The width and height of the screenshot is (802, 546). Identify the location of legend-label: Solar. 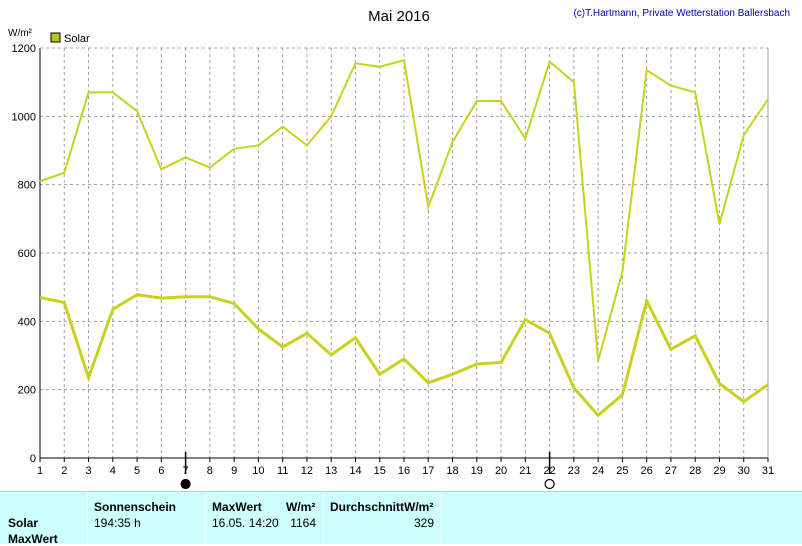
(77, 39).